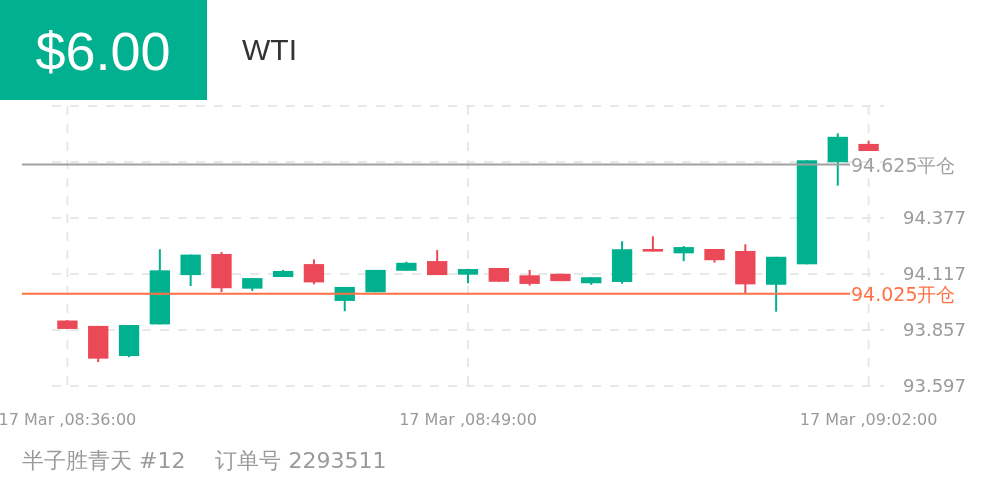  What do you see at coordinates (934, 217) in the screenshot?
I see `y-tick-label: 94.377` at bounding box center [934, 217].